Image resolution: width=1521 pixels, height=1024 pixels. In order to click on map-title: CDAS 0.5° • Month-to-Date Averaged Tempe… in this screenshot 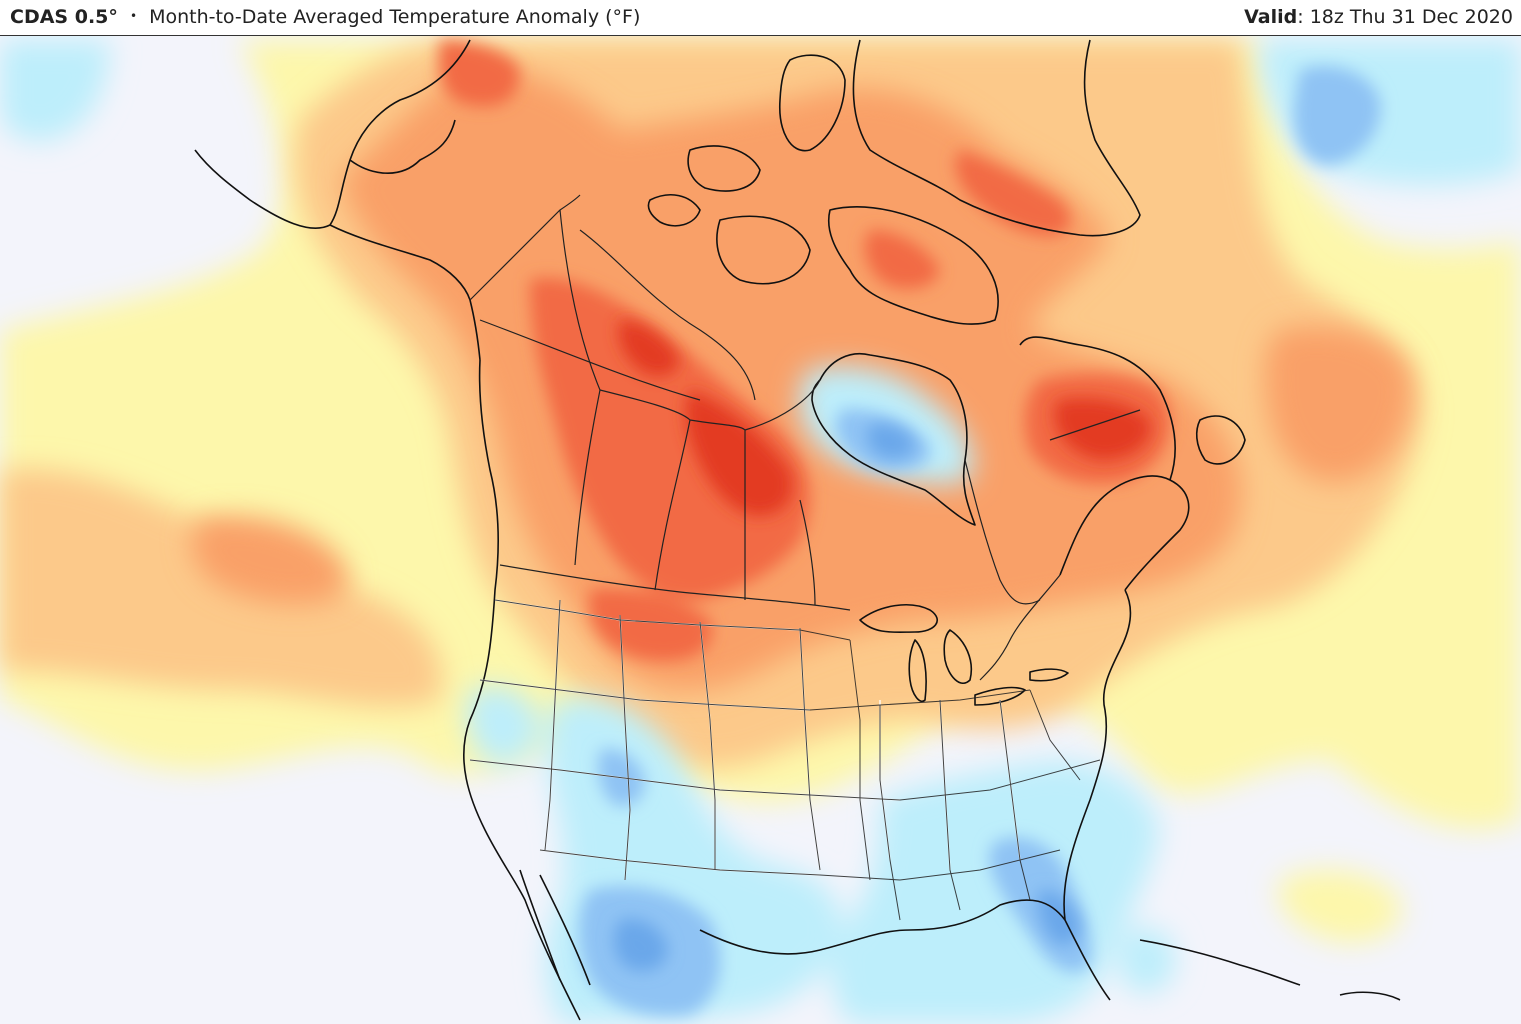, I will do `click(325, 17)`.